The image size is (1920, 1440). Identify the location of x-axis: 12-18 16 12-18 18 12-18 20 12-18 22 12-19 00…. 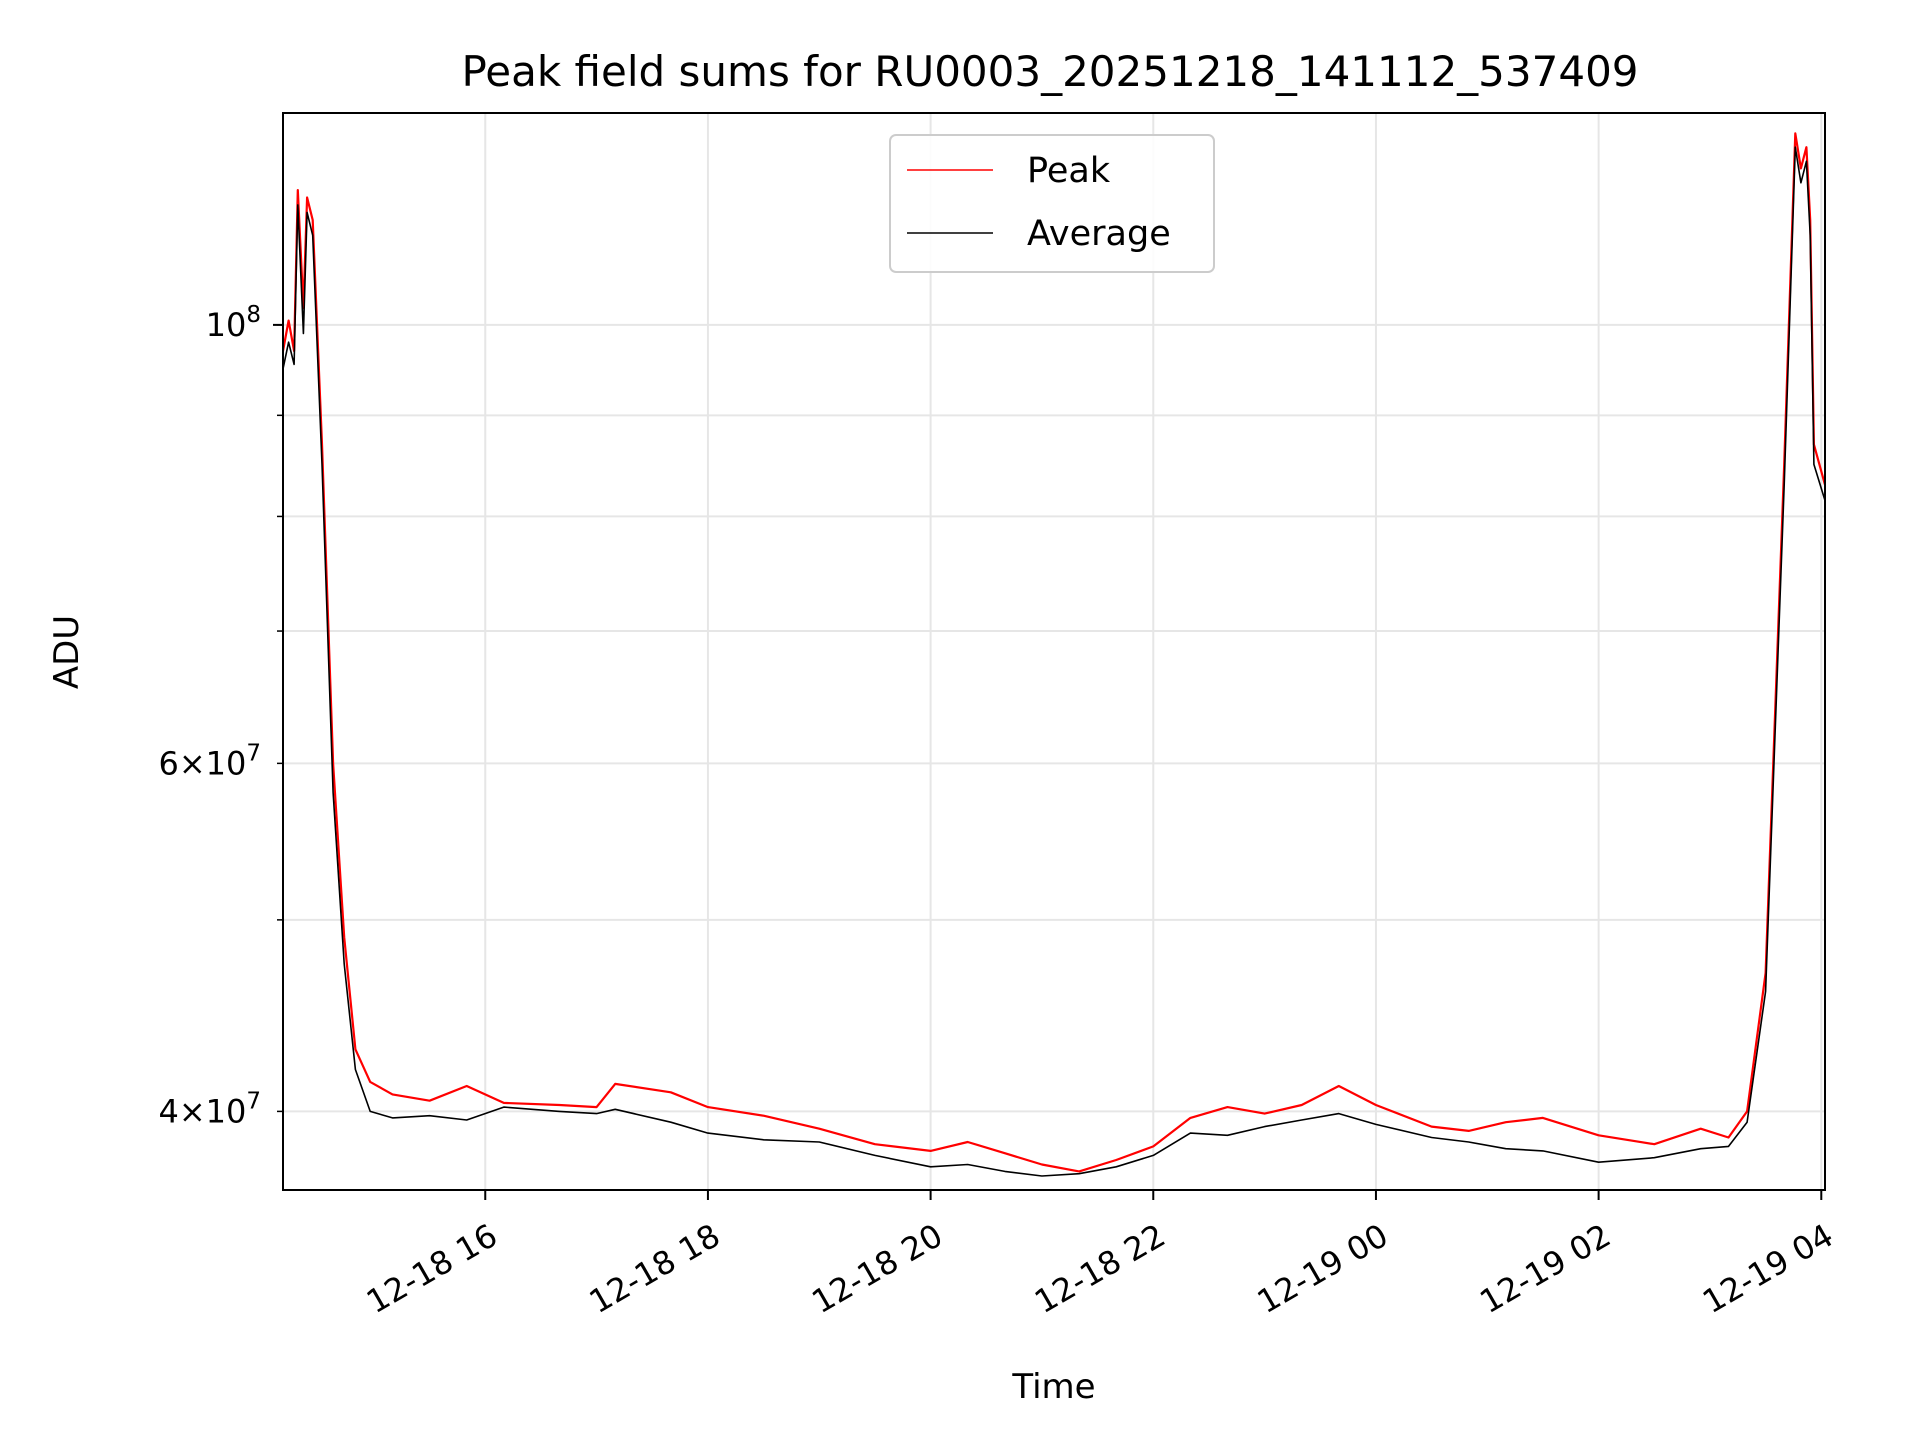
(1100, 1255).